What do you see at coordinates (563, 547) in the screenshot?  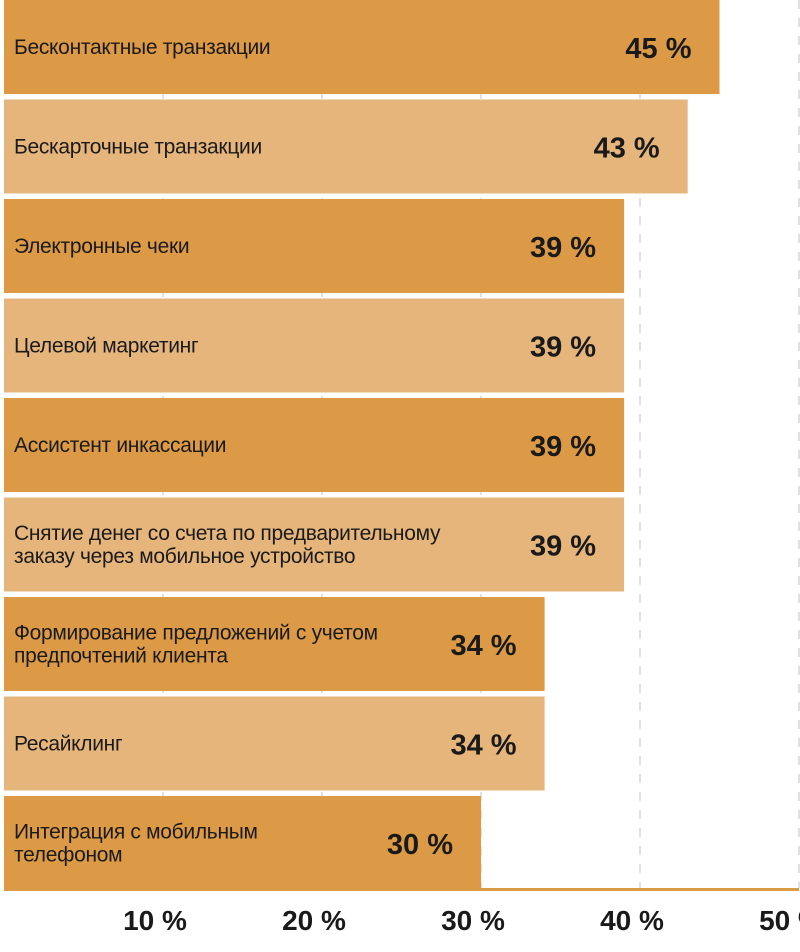 I see `value-label-6: 39 %` at bounding box center [563, 547].